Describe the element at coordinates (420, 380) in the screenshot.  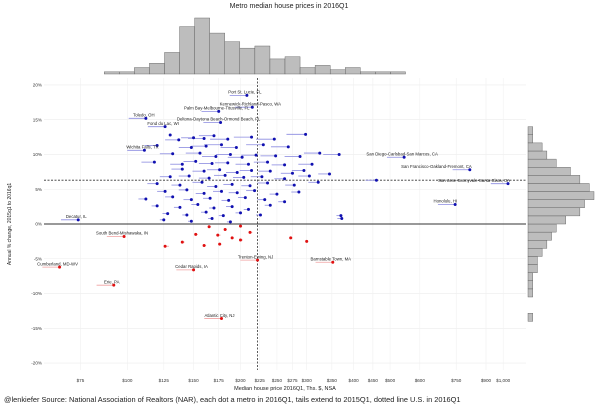
I see `x-tick-label: $600` at that location.